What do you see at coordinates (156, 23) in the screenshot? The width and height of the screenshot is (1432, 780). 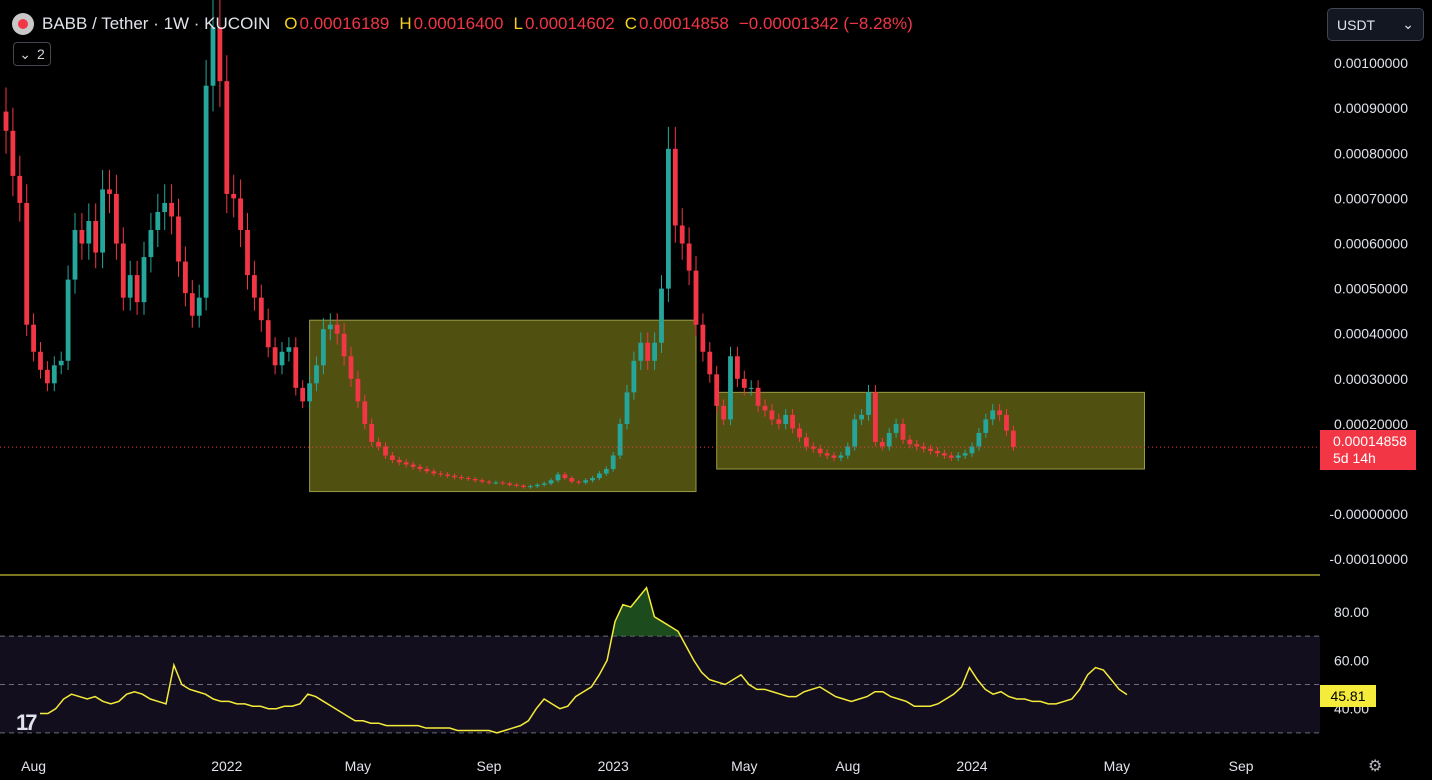 I see `symbol-title: BABB / Tether · 1W · KUCOIN` at bounding box center [156, 23].